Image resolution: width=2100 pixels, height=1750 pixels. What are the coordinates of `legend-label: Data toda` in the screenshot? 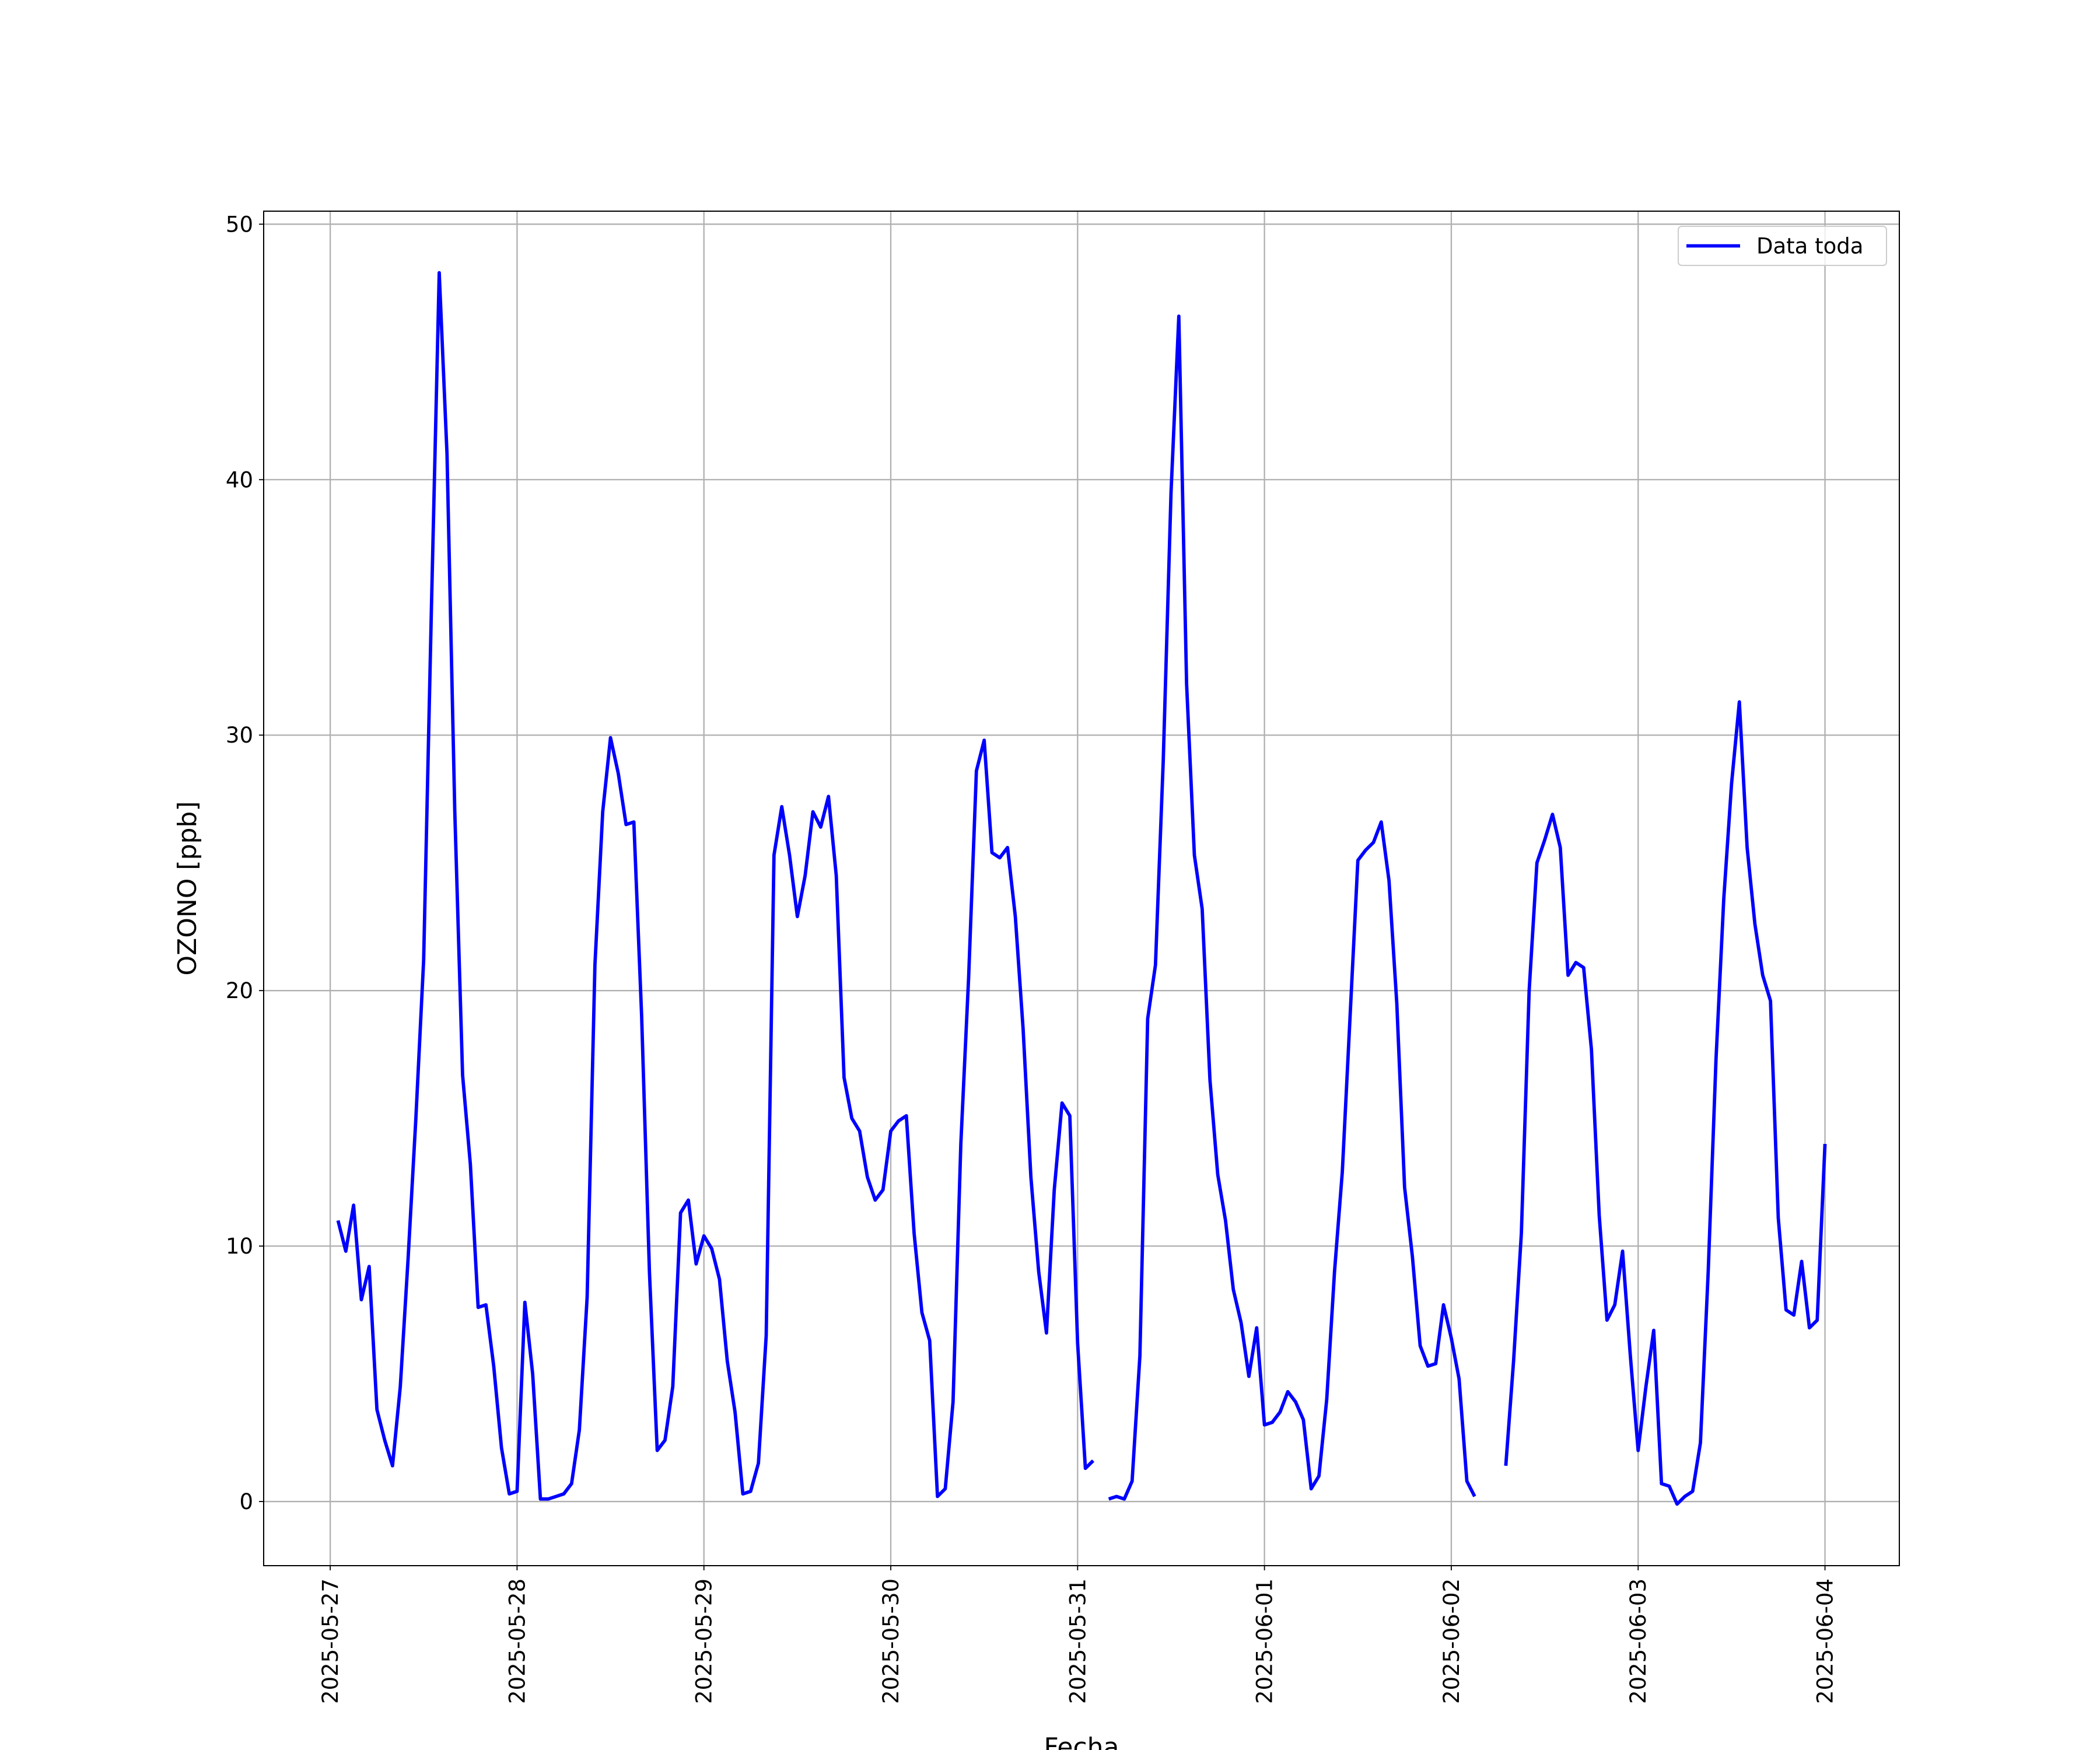 It's located at (1810, 246).